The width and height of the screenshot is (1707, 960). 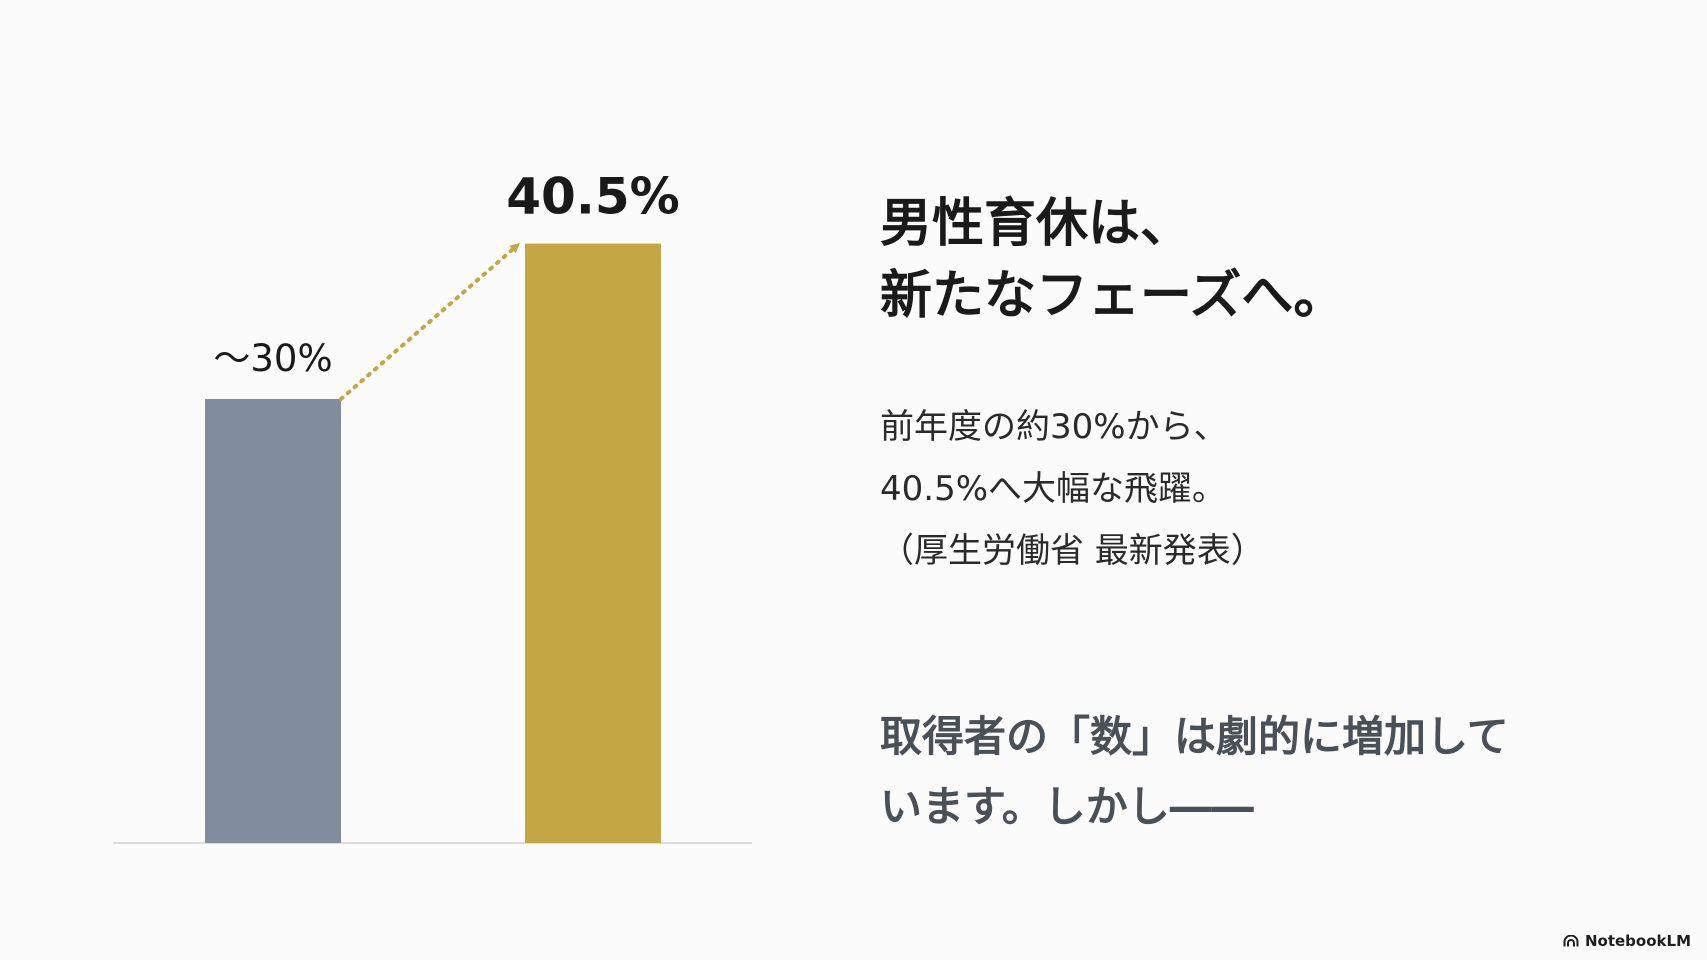 I want to click on body-line-3: （厚生労働省 最新発表）, so click(x=1072, y=551).